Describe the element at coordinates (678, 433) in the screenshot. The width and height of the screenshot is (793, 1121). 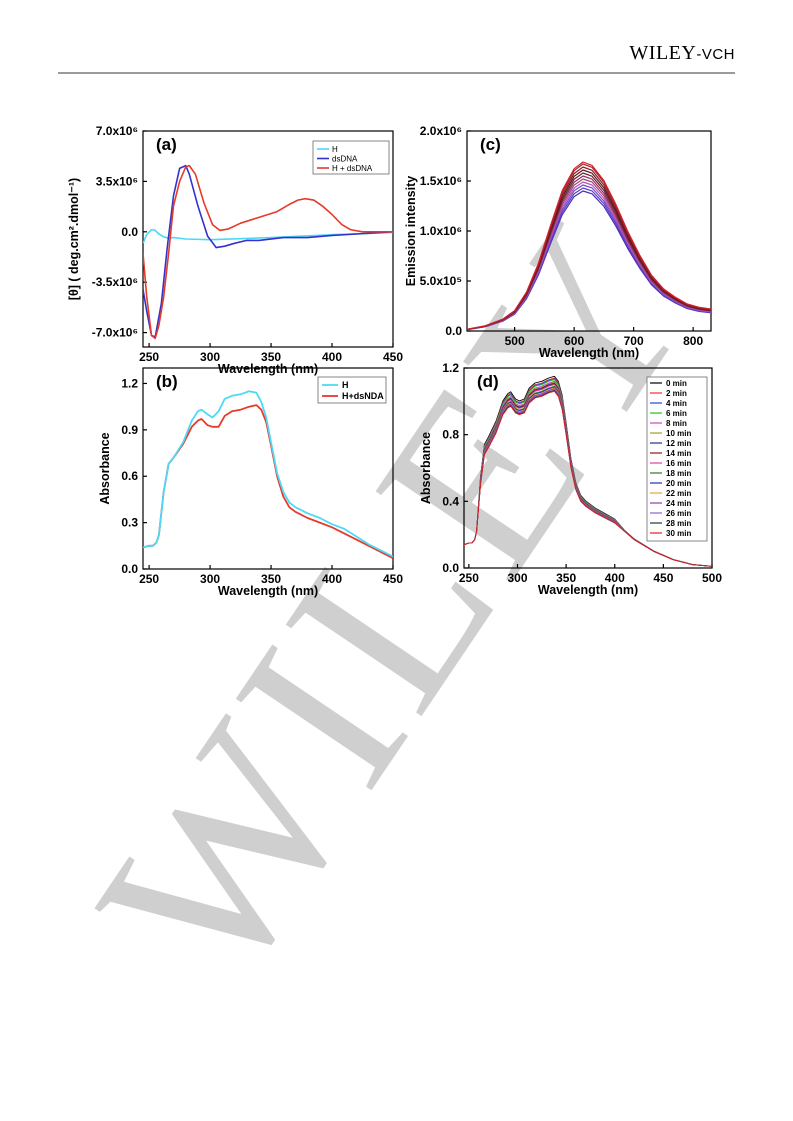
I see `legend-label: 10 min` at that location.